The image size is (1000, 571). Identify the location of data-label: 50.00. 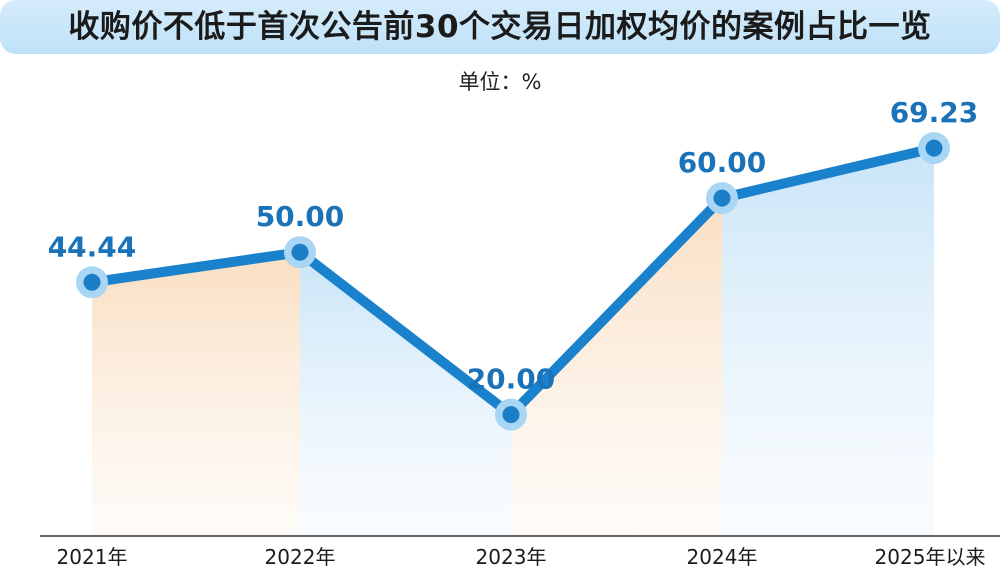
(300, 216).